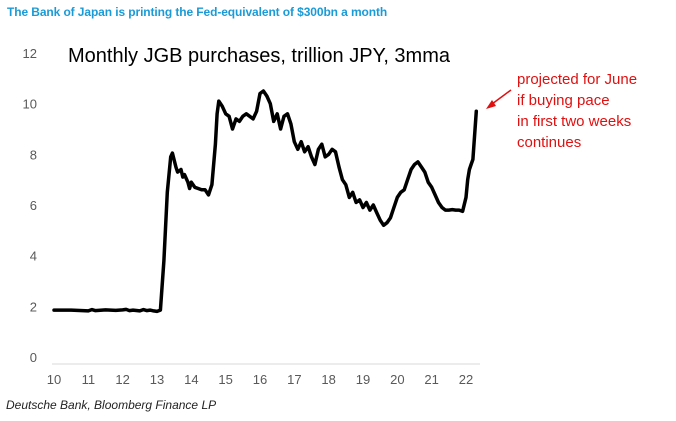 Image resolution: width=676 pixels, height=421 pixels. Describe the element at coordinates (157, 379) in the screenshot. I see `x-tick-label: 13` at that location.